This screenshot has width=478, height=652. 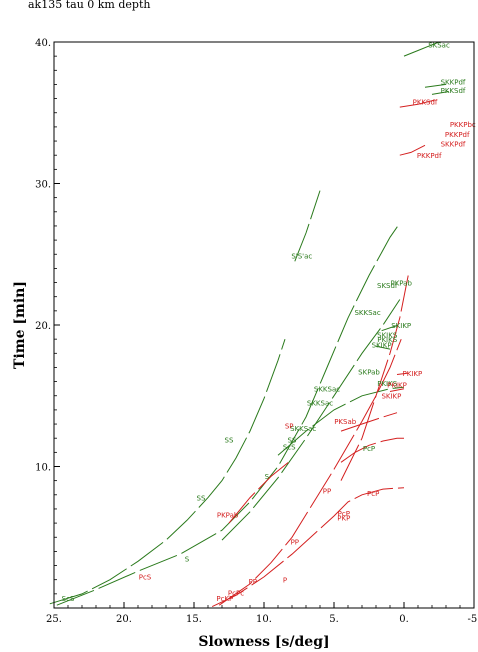 I want to click on phase-label: SKIKS, so click(x=387, y=336).